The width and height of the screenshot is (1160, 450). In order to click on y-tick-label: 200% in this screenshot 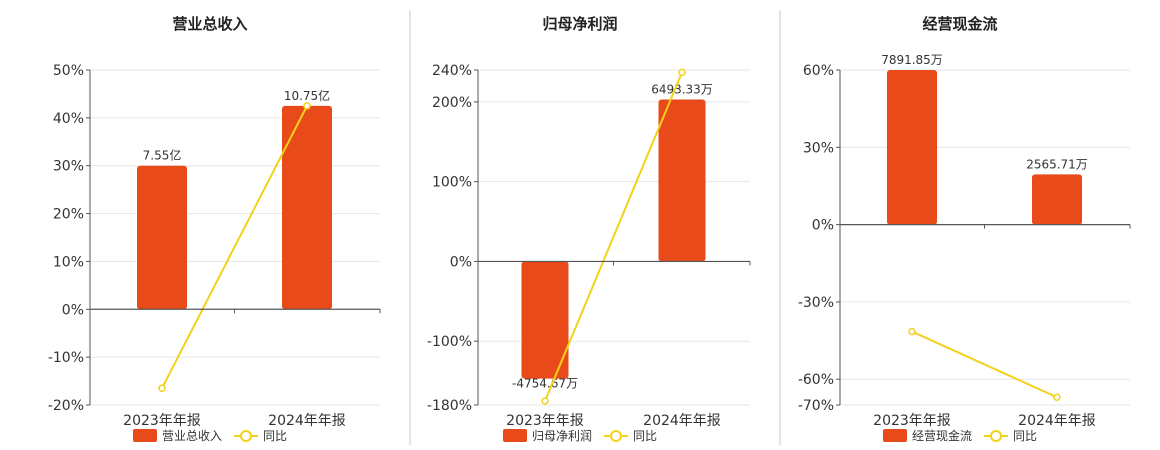, I will do `click(452, 103)`.